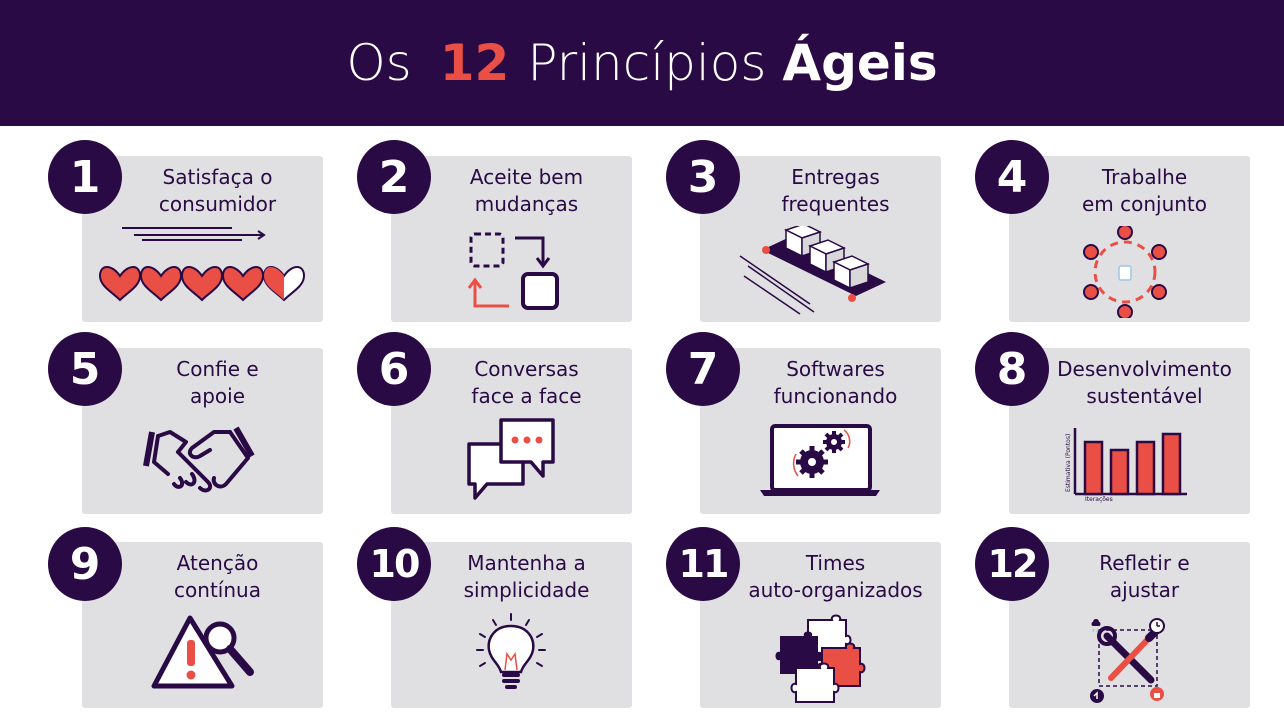 This screenshot has height=718, width=1284. I want to click on page-title: Os 12 Princípios Ágeis, so click(641, 63).